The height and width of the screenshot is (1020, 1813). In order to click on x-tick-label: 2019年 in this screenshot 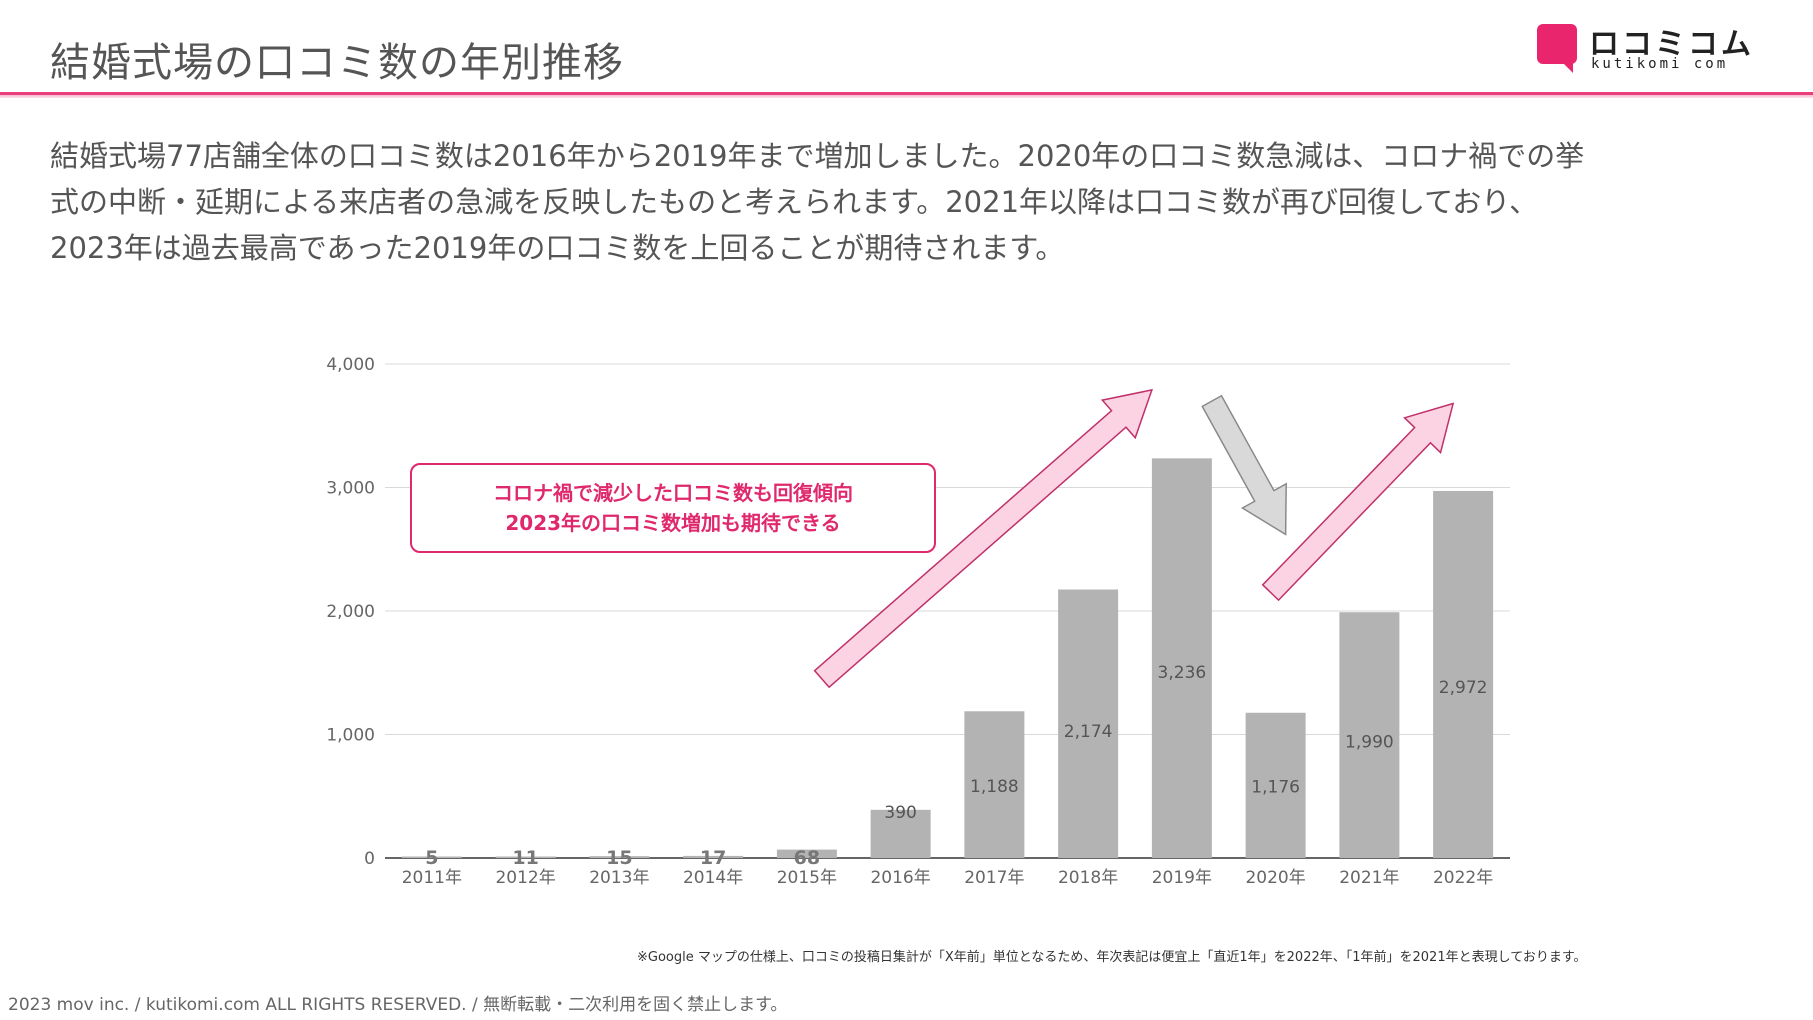, I will do `click(1182, 878)`.